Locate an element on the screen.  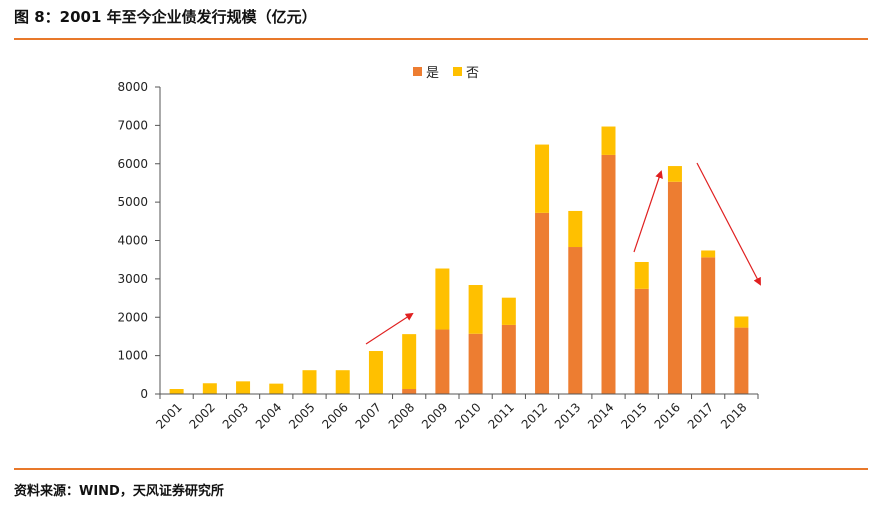
bar-yes-2009 is located at coordinates (442, 361).